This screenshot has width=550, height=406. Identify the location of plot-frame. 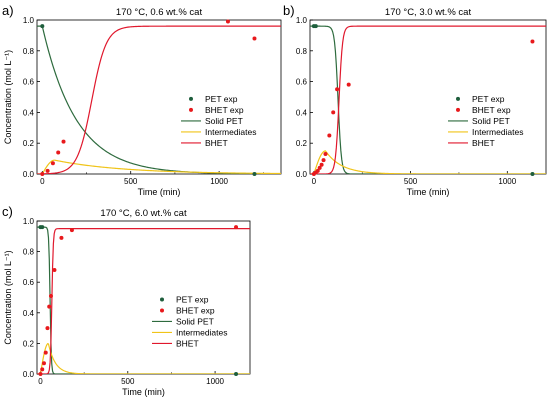
(143, 297).